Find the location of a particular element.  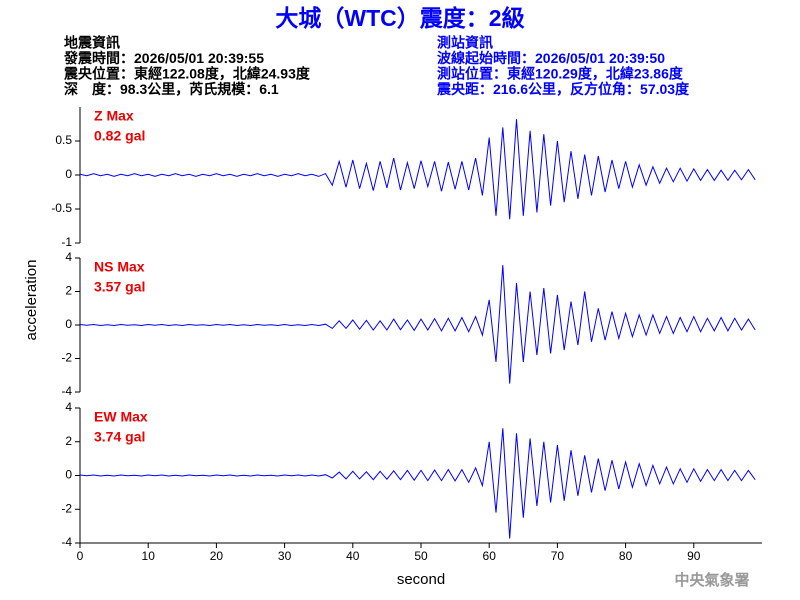

header-info: 地震資訊 is located at coordinates (92, 43).